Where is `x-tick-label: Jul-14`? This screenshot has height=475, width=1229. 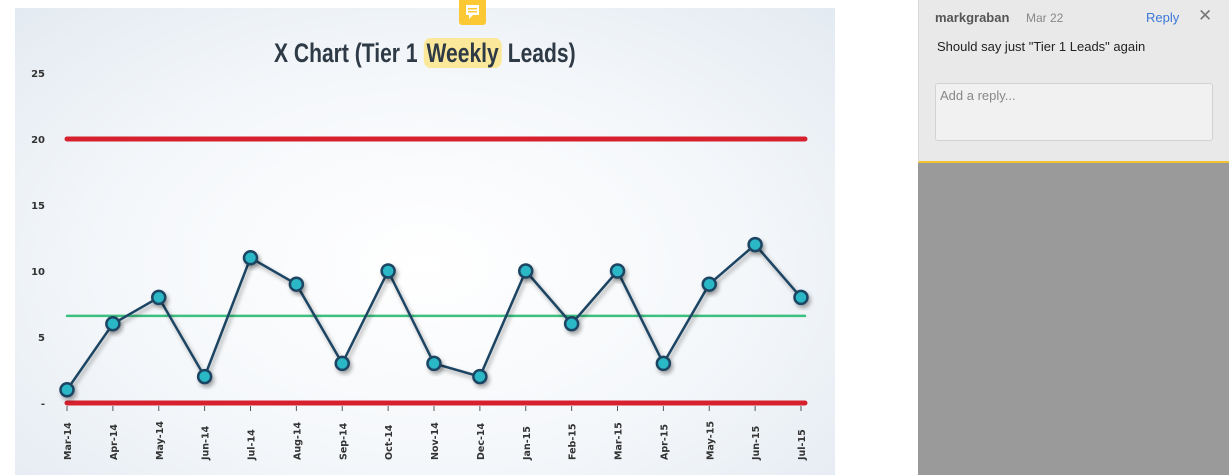
x-tick-label: Jul-14 is located at coordinates (252, 445).